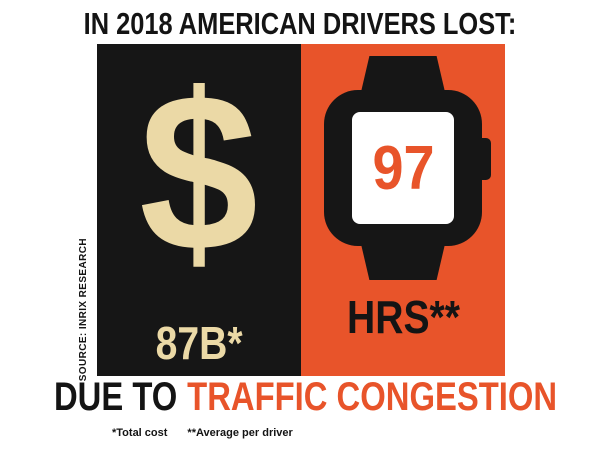 The image size is (600, 450). I want to click on watch-strap-bottom, so click(403, 262).